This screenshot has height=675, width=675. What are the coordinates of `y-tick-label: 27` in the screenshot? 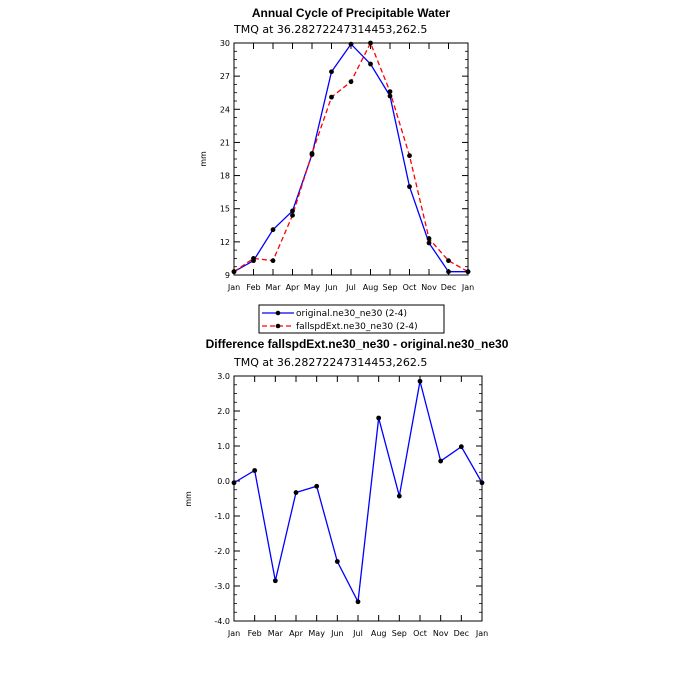 It's located at (225, 76).